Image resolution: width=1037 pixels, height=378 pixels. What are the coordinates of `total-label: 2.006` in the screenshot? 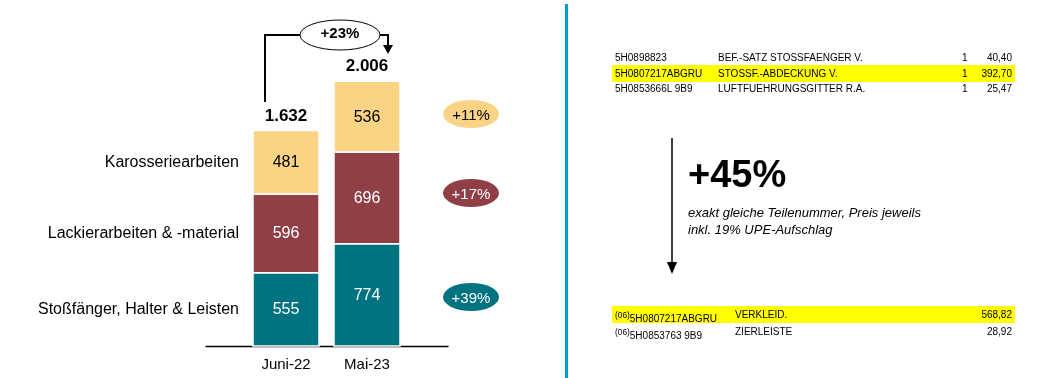 It's located at (367, 66).